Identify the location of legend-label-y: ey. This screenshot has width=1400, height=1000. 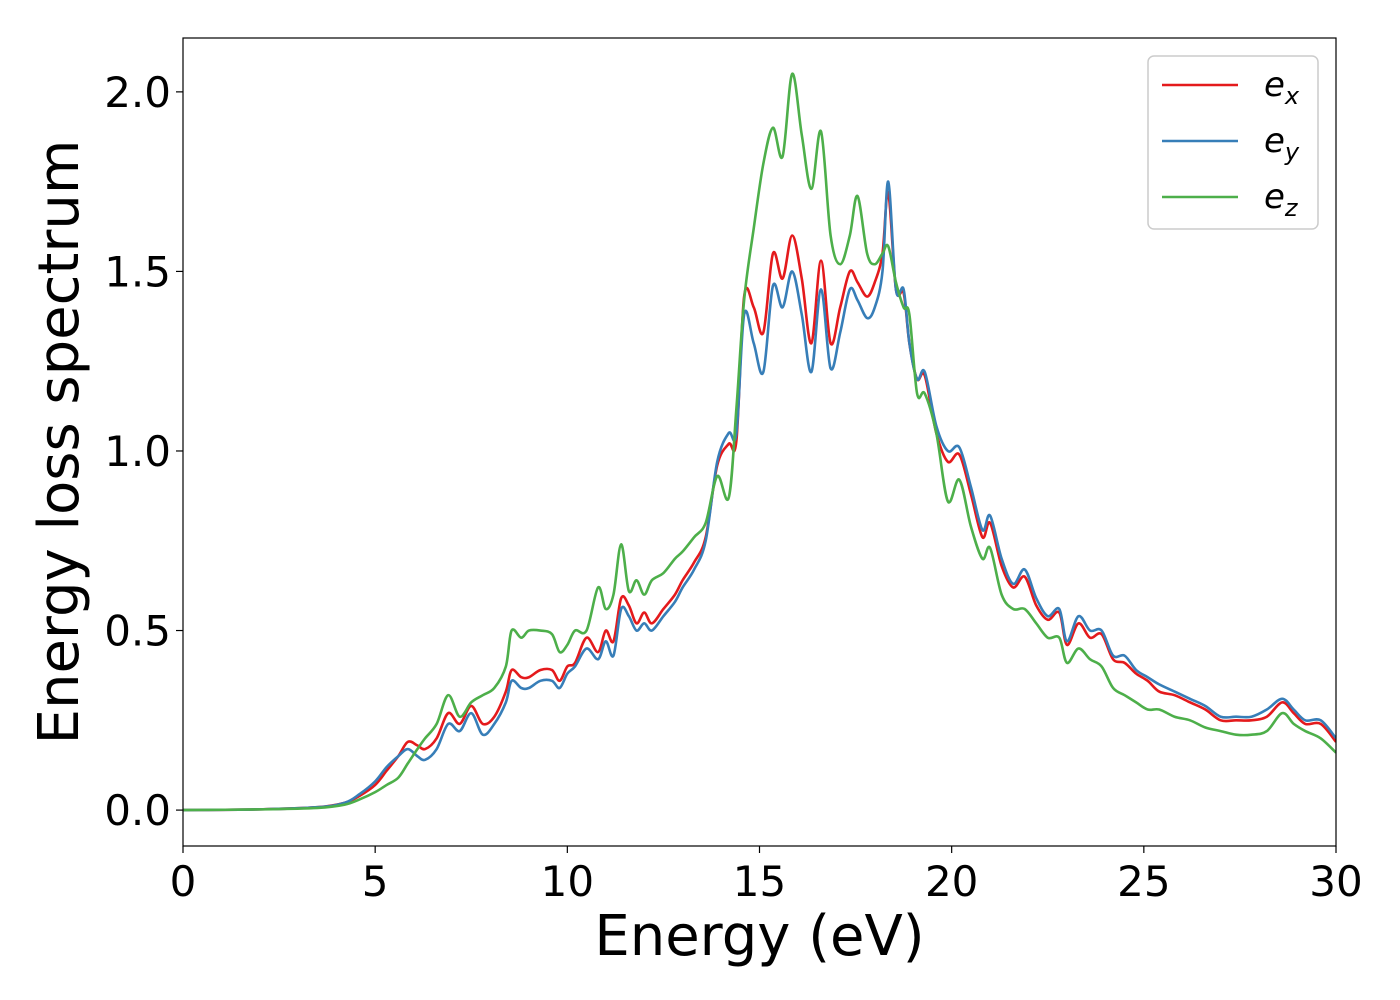
(1282, 143).